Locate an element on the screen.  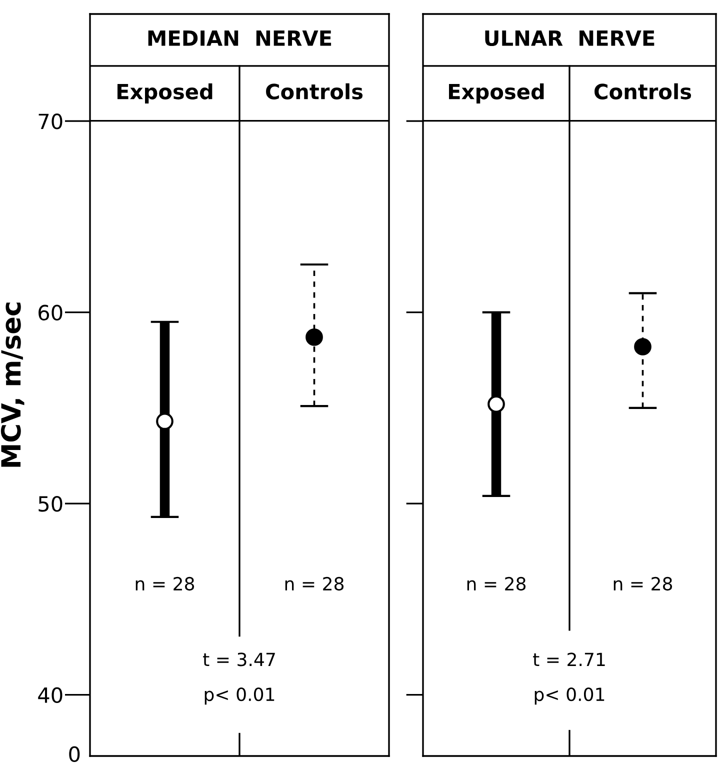
text: 0 is located at coordinates (74, 754).